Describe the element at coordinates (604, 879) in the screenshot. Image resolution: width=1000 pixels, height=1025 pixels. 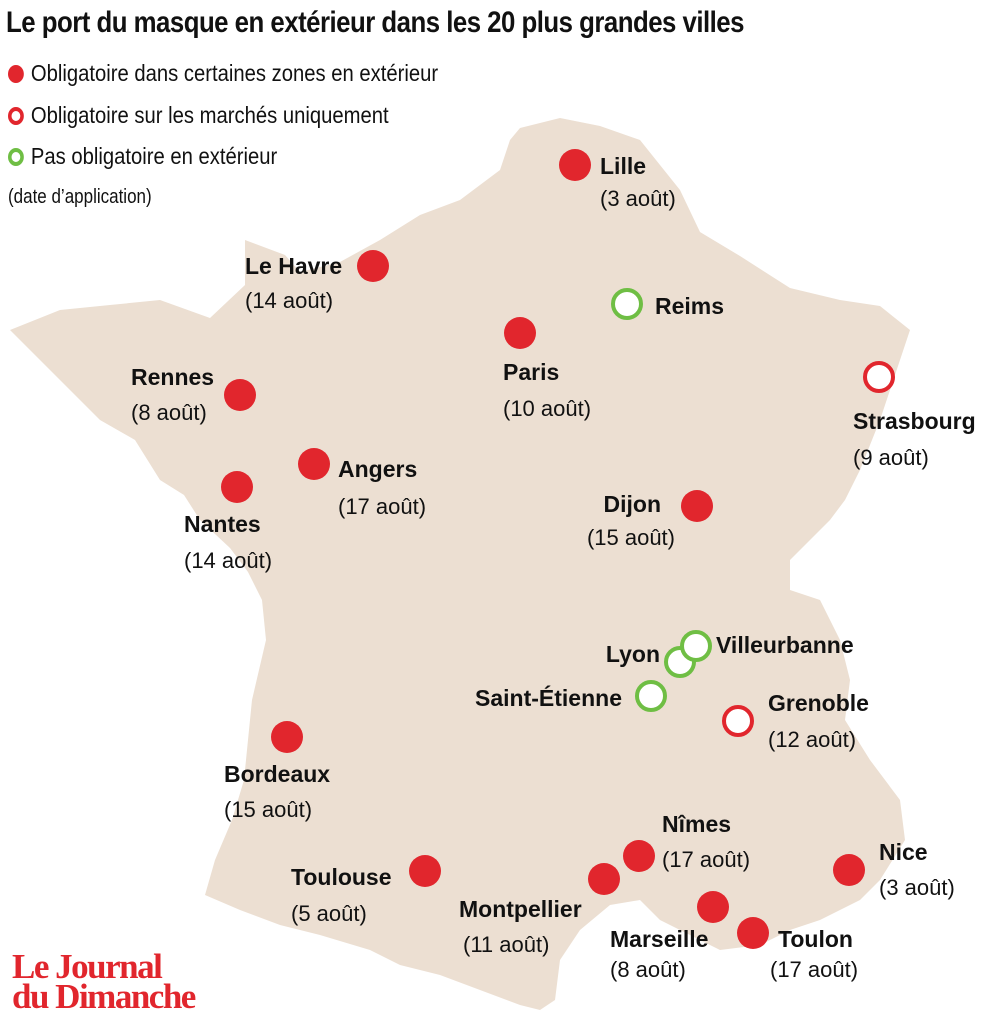
I see `city-marker-montpellier` at that location.